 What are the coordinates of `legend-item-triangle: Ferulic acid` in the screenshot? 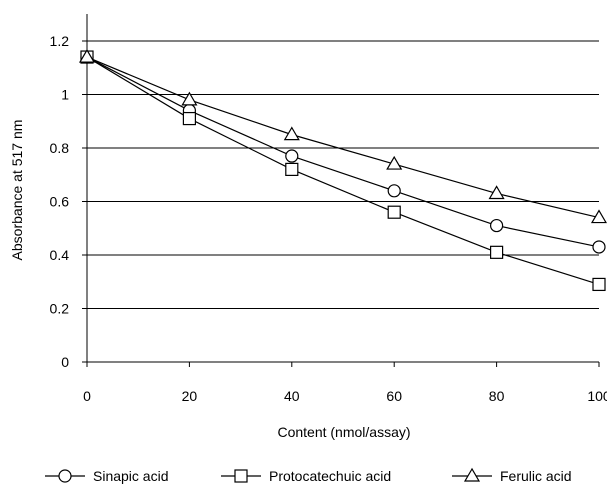 It's located at (512, 475).